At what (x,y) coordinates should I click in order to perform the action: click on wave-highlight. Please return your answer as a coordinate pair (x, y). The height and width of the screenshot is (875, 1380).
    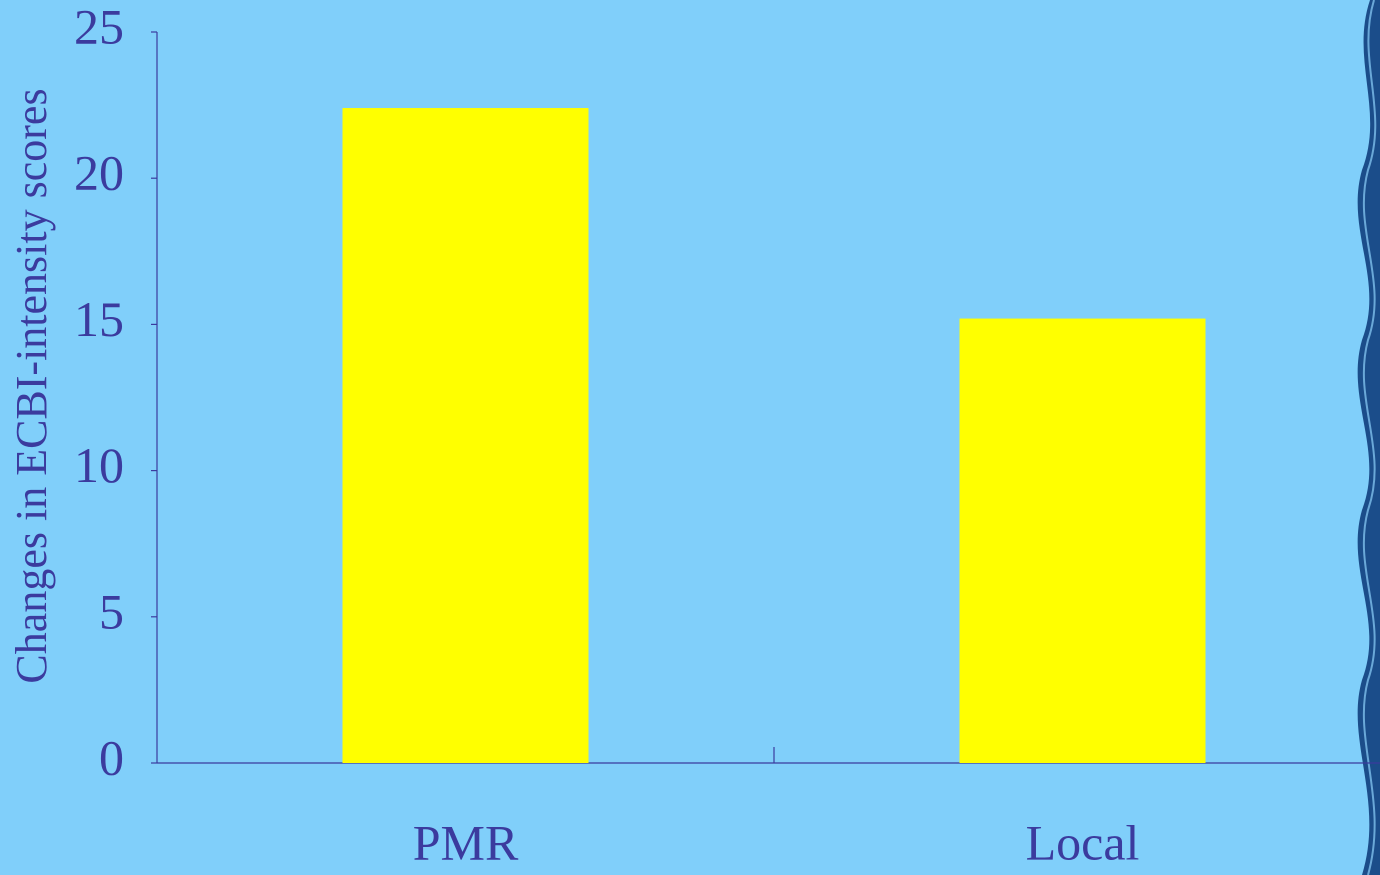
    Looking at the image, I should click on (1369, 437).